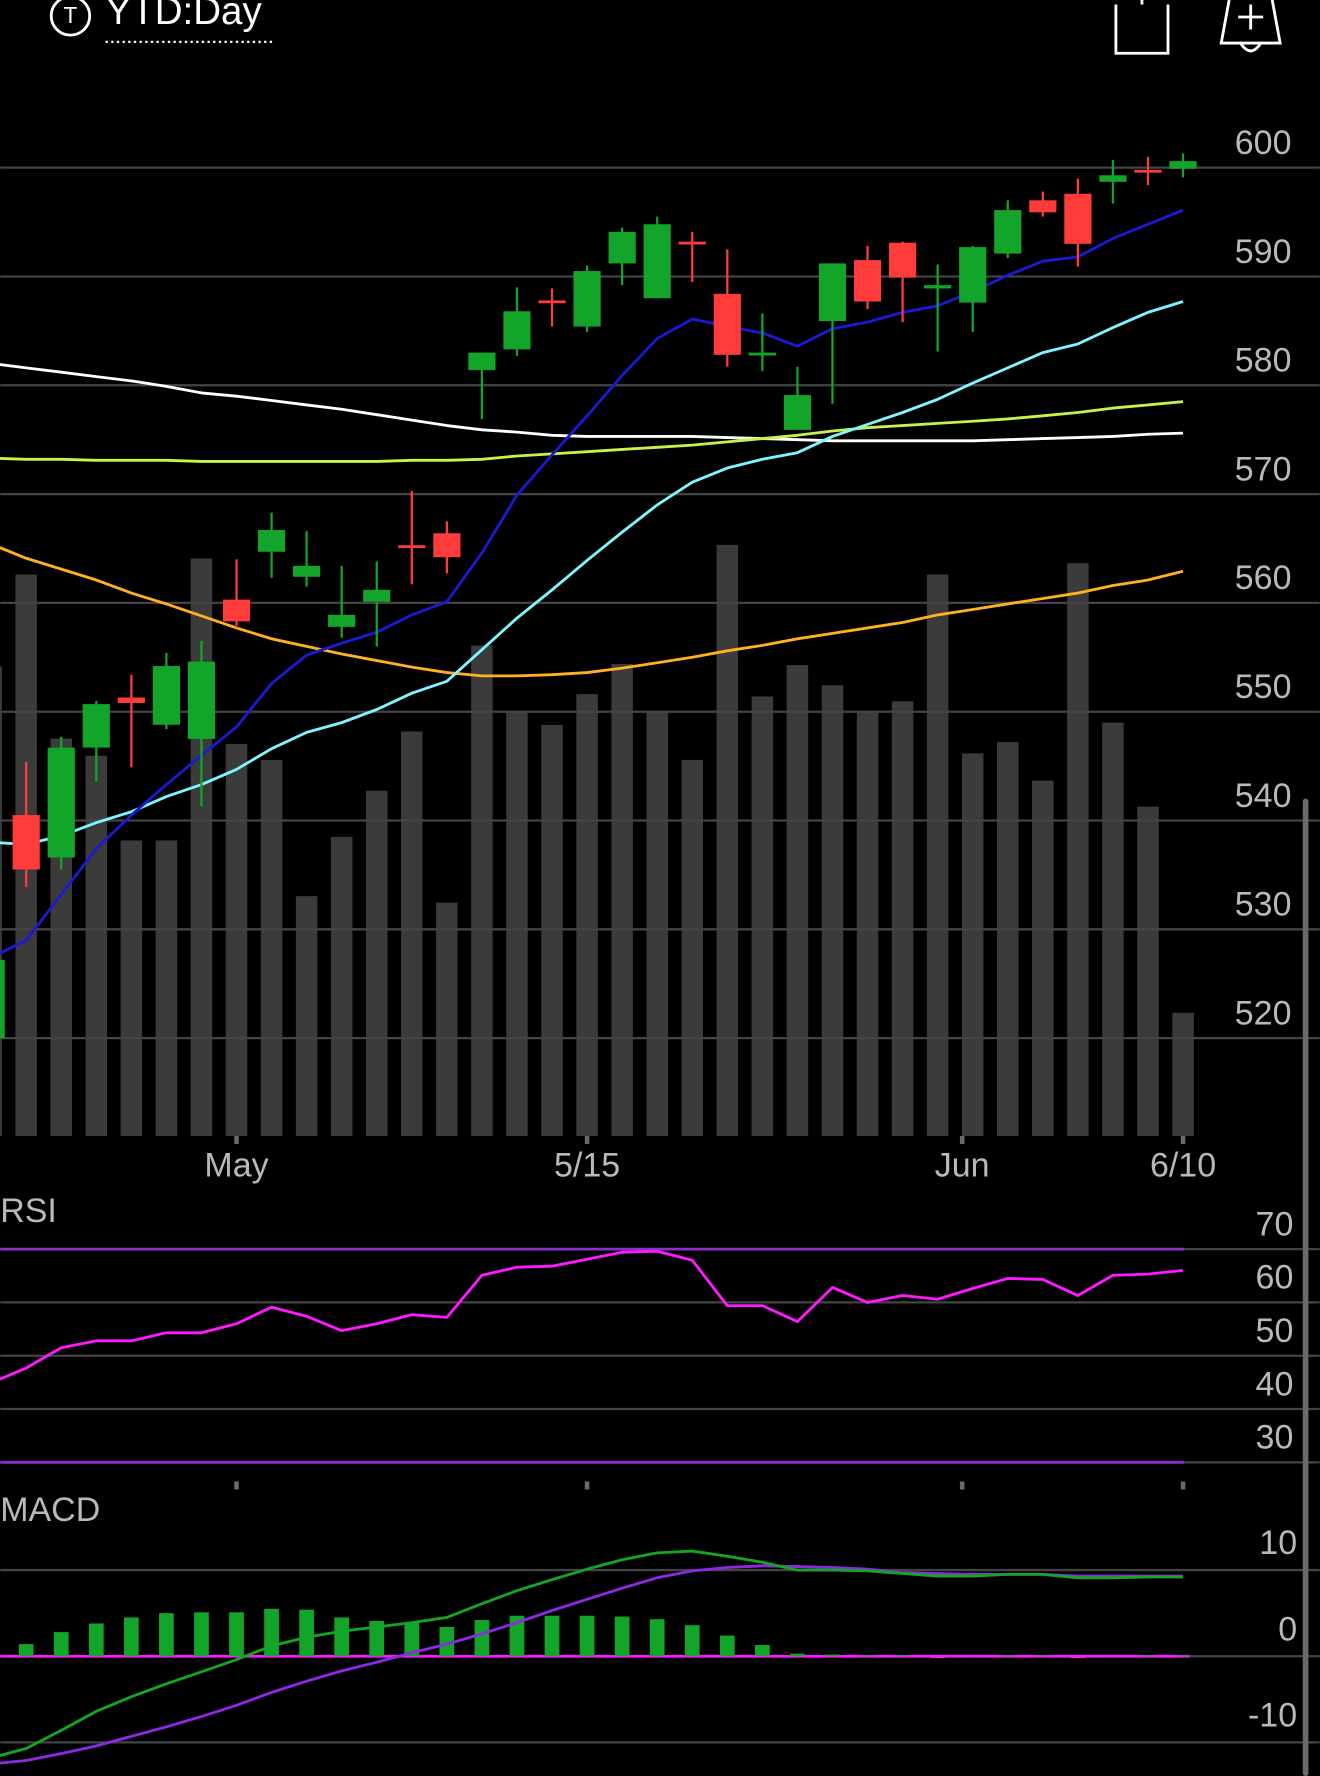 The image size is (1320, 1776). I want to click on y-tick-label: 70, so click(1275, 1224).